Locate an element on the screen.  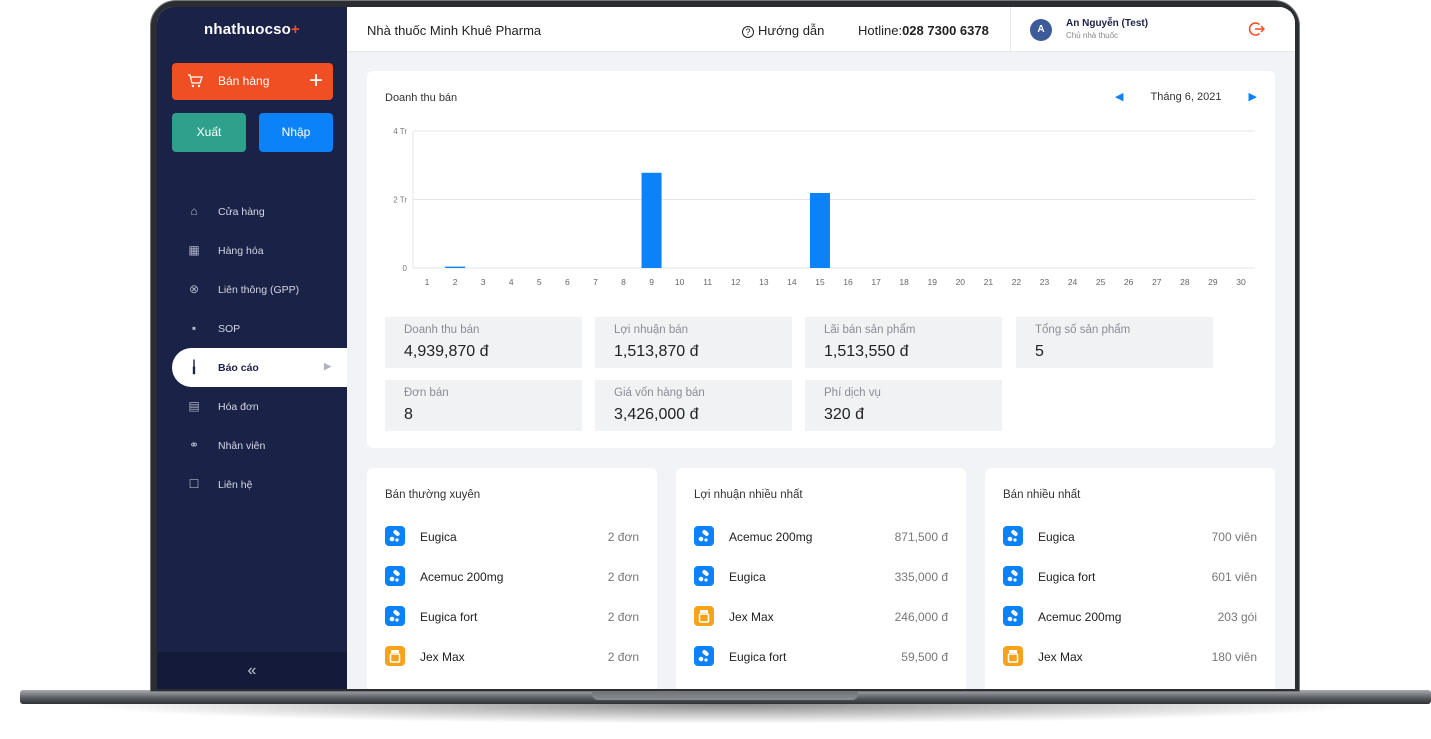
x-tick-label: 9 is located at coordinates (651, 282).